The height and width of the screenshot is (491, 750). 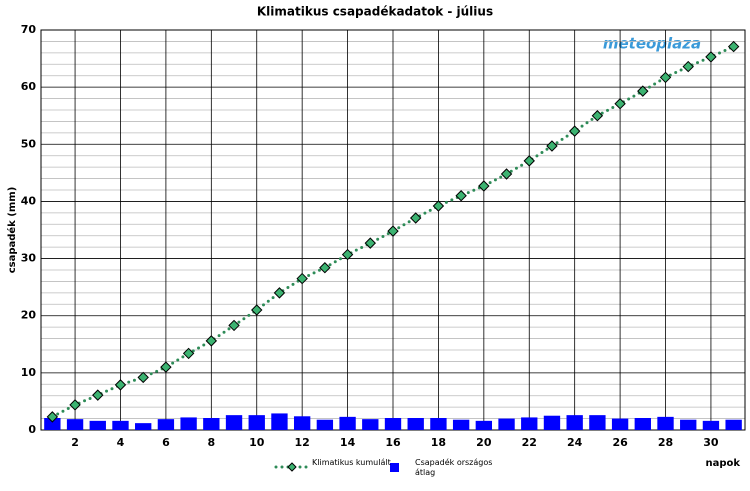 I want to click on x-tick-label: 26, so click(x=620, y=442).